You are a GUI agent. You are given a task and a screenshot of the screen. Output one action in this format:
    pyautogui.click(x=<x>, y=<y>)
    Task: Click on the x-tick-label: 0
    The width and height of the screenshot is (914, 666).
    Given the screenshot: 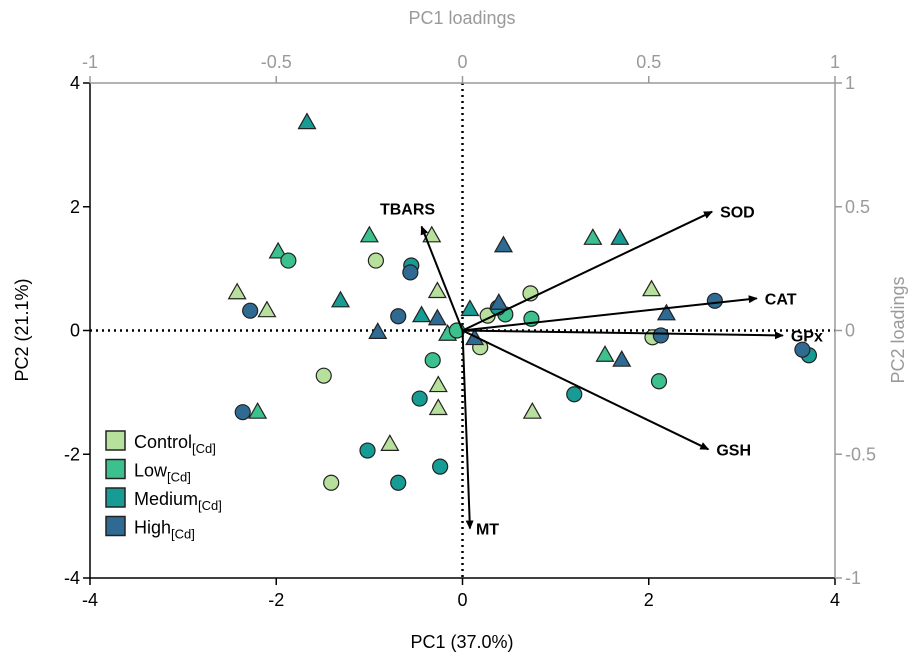 What is the action you would take?
    pyautogui.click(x=462, y=600)
    